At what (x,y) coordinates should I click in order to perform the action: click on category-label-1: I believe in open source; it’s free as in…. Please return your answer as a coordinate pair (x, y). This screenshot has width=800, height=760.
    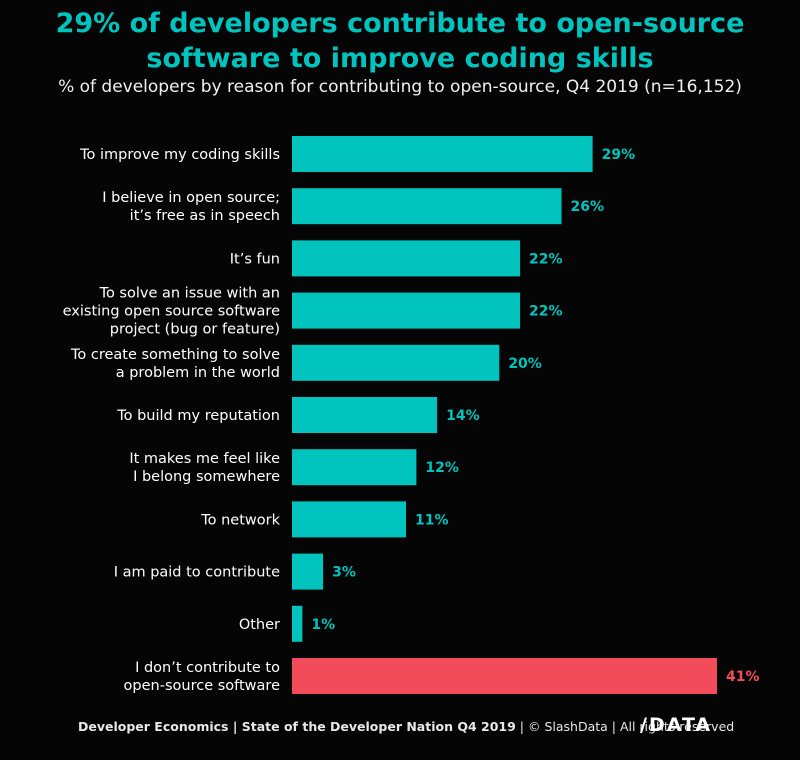
    Looking at the image, I should click on (191, 207).